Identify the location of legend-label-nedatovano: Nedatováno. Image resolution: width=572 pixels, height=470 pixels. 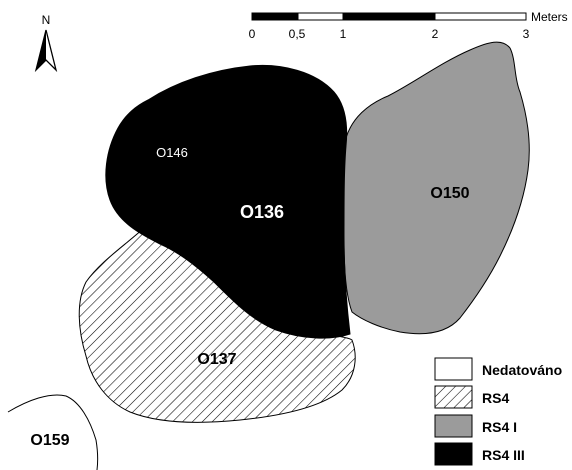
(522, 370).